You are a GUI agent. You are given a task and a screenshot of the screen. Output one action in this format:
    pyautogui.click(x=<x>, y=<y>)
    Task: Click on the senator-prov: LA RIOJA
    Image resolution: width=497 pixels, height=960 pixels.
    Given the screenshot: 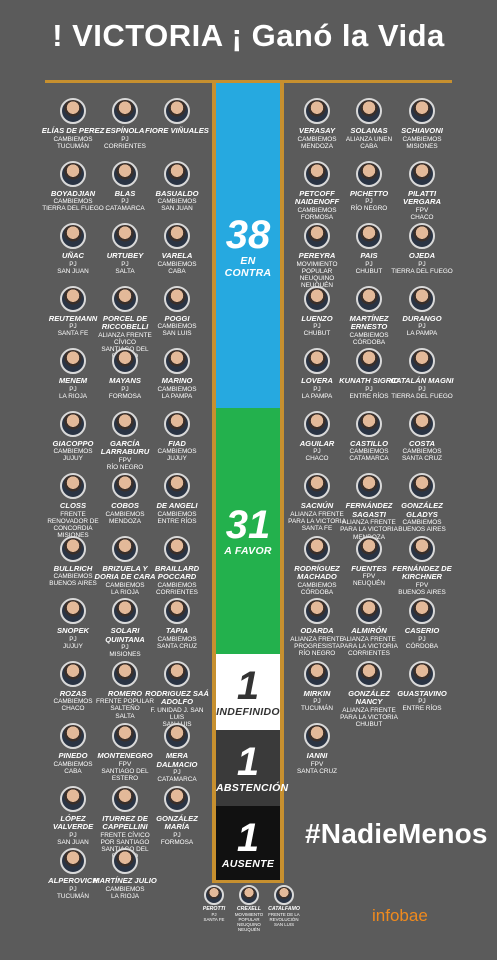 What is the action you would take?
    pyautogui.click(x=125, y=592)
    